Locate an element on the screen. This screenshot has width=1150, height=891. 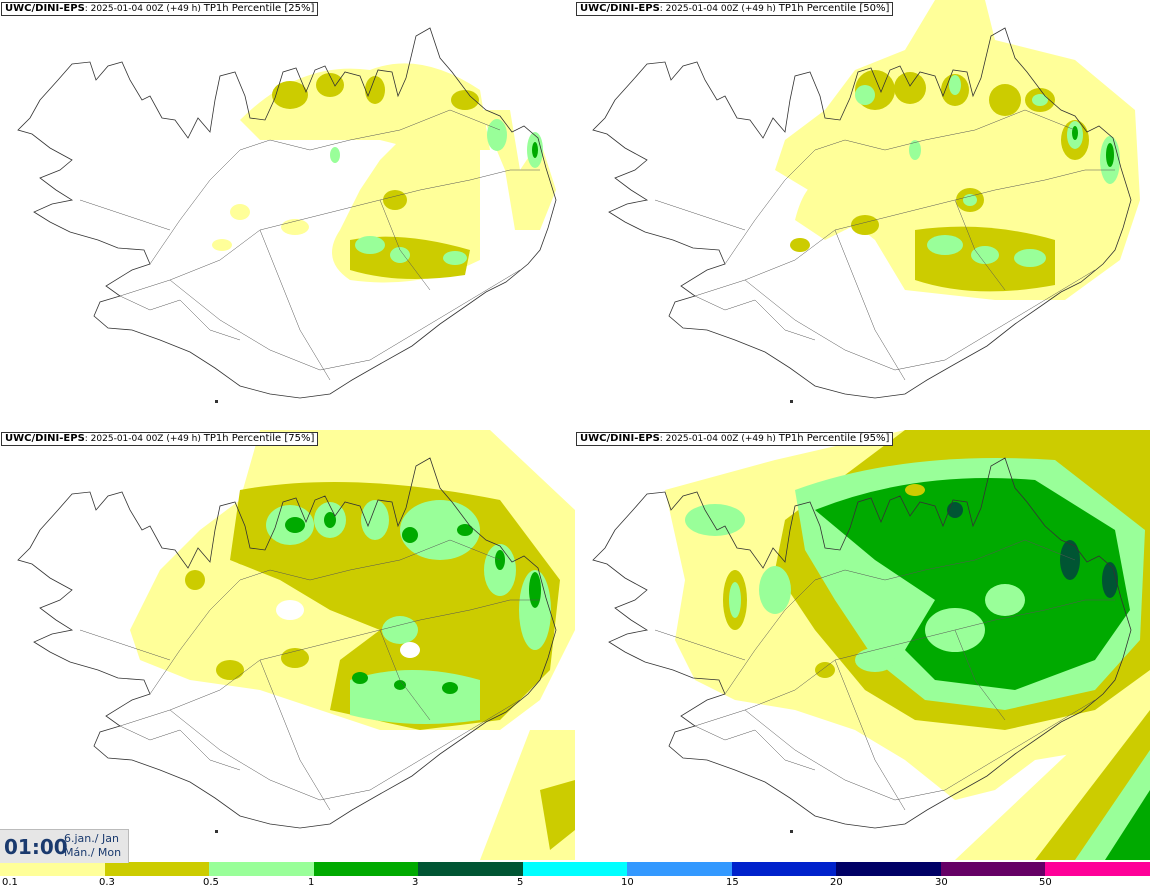
legend-tick-label: 0.5 is located at coordinates (211, 882).